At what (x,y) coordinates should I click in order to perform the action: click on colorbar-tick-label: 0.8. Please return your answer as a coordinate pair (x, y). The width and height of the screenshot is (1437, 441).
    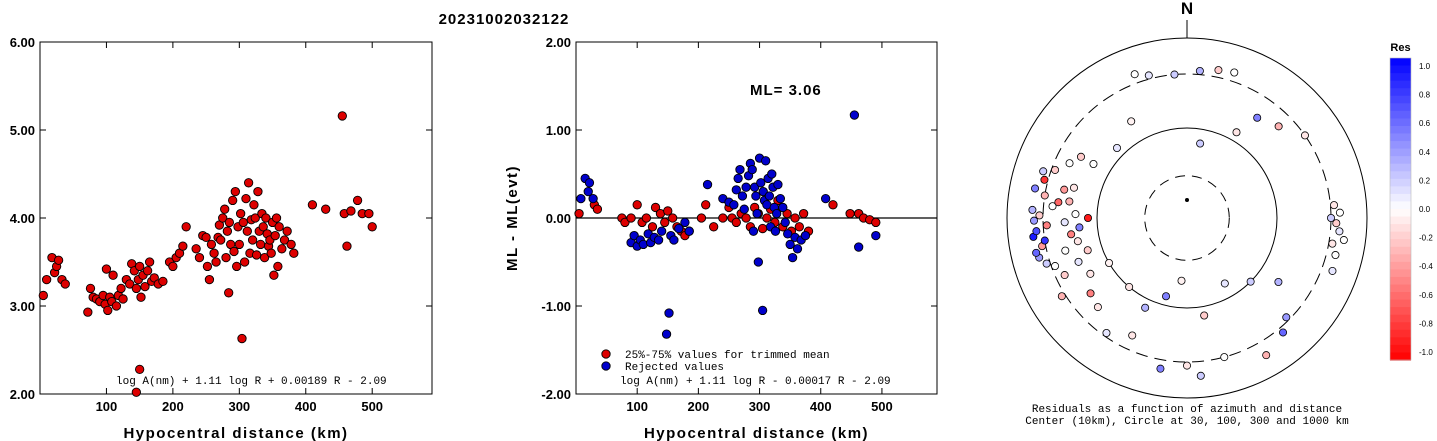
    Looking at the image, I should click on (1425, 95).